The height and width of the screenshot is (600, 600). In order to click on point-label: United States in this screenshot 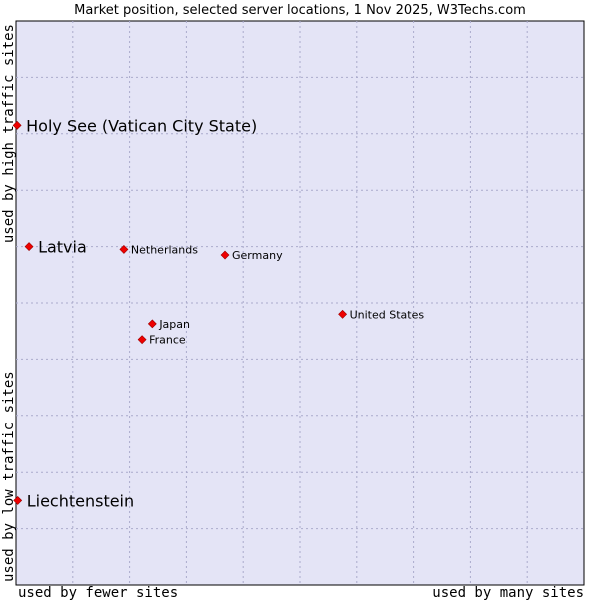, I will do `click(387, 314)`.